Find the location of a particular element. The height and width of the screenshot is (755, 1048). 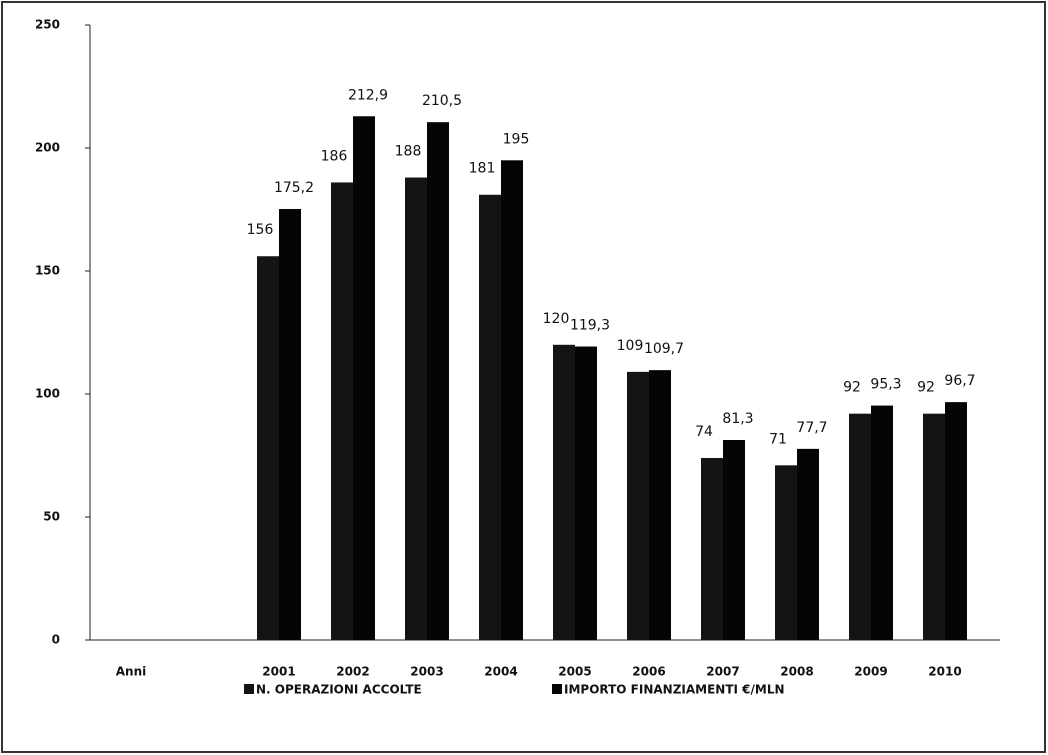

legend-label: N. OPERAZIONI ACCOLTE is located at coordinates (339, 690).